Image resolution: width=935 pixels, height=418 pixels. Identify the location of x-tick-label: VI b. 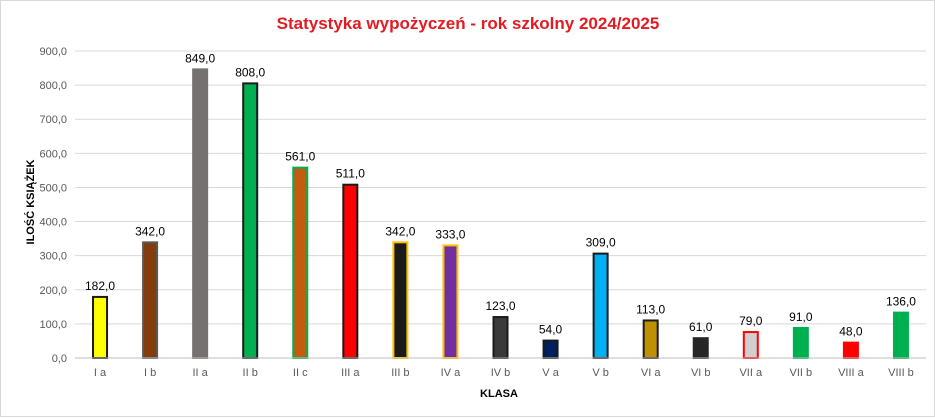
(701, 373).